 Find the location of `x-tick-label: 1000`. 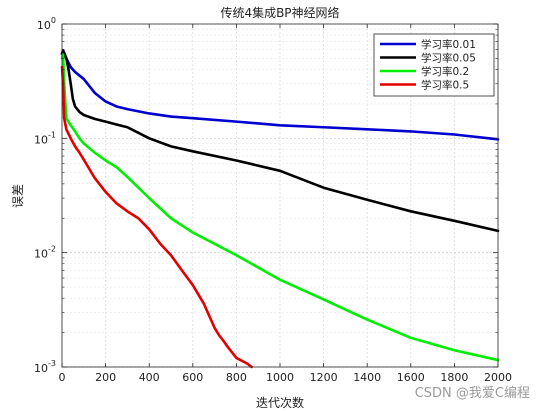

x-tick-label: 1000 is located at coordinates (280, 377).